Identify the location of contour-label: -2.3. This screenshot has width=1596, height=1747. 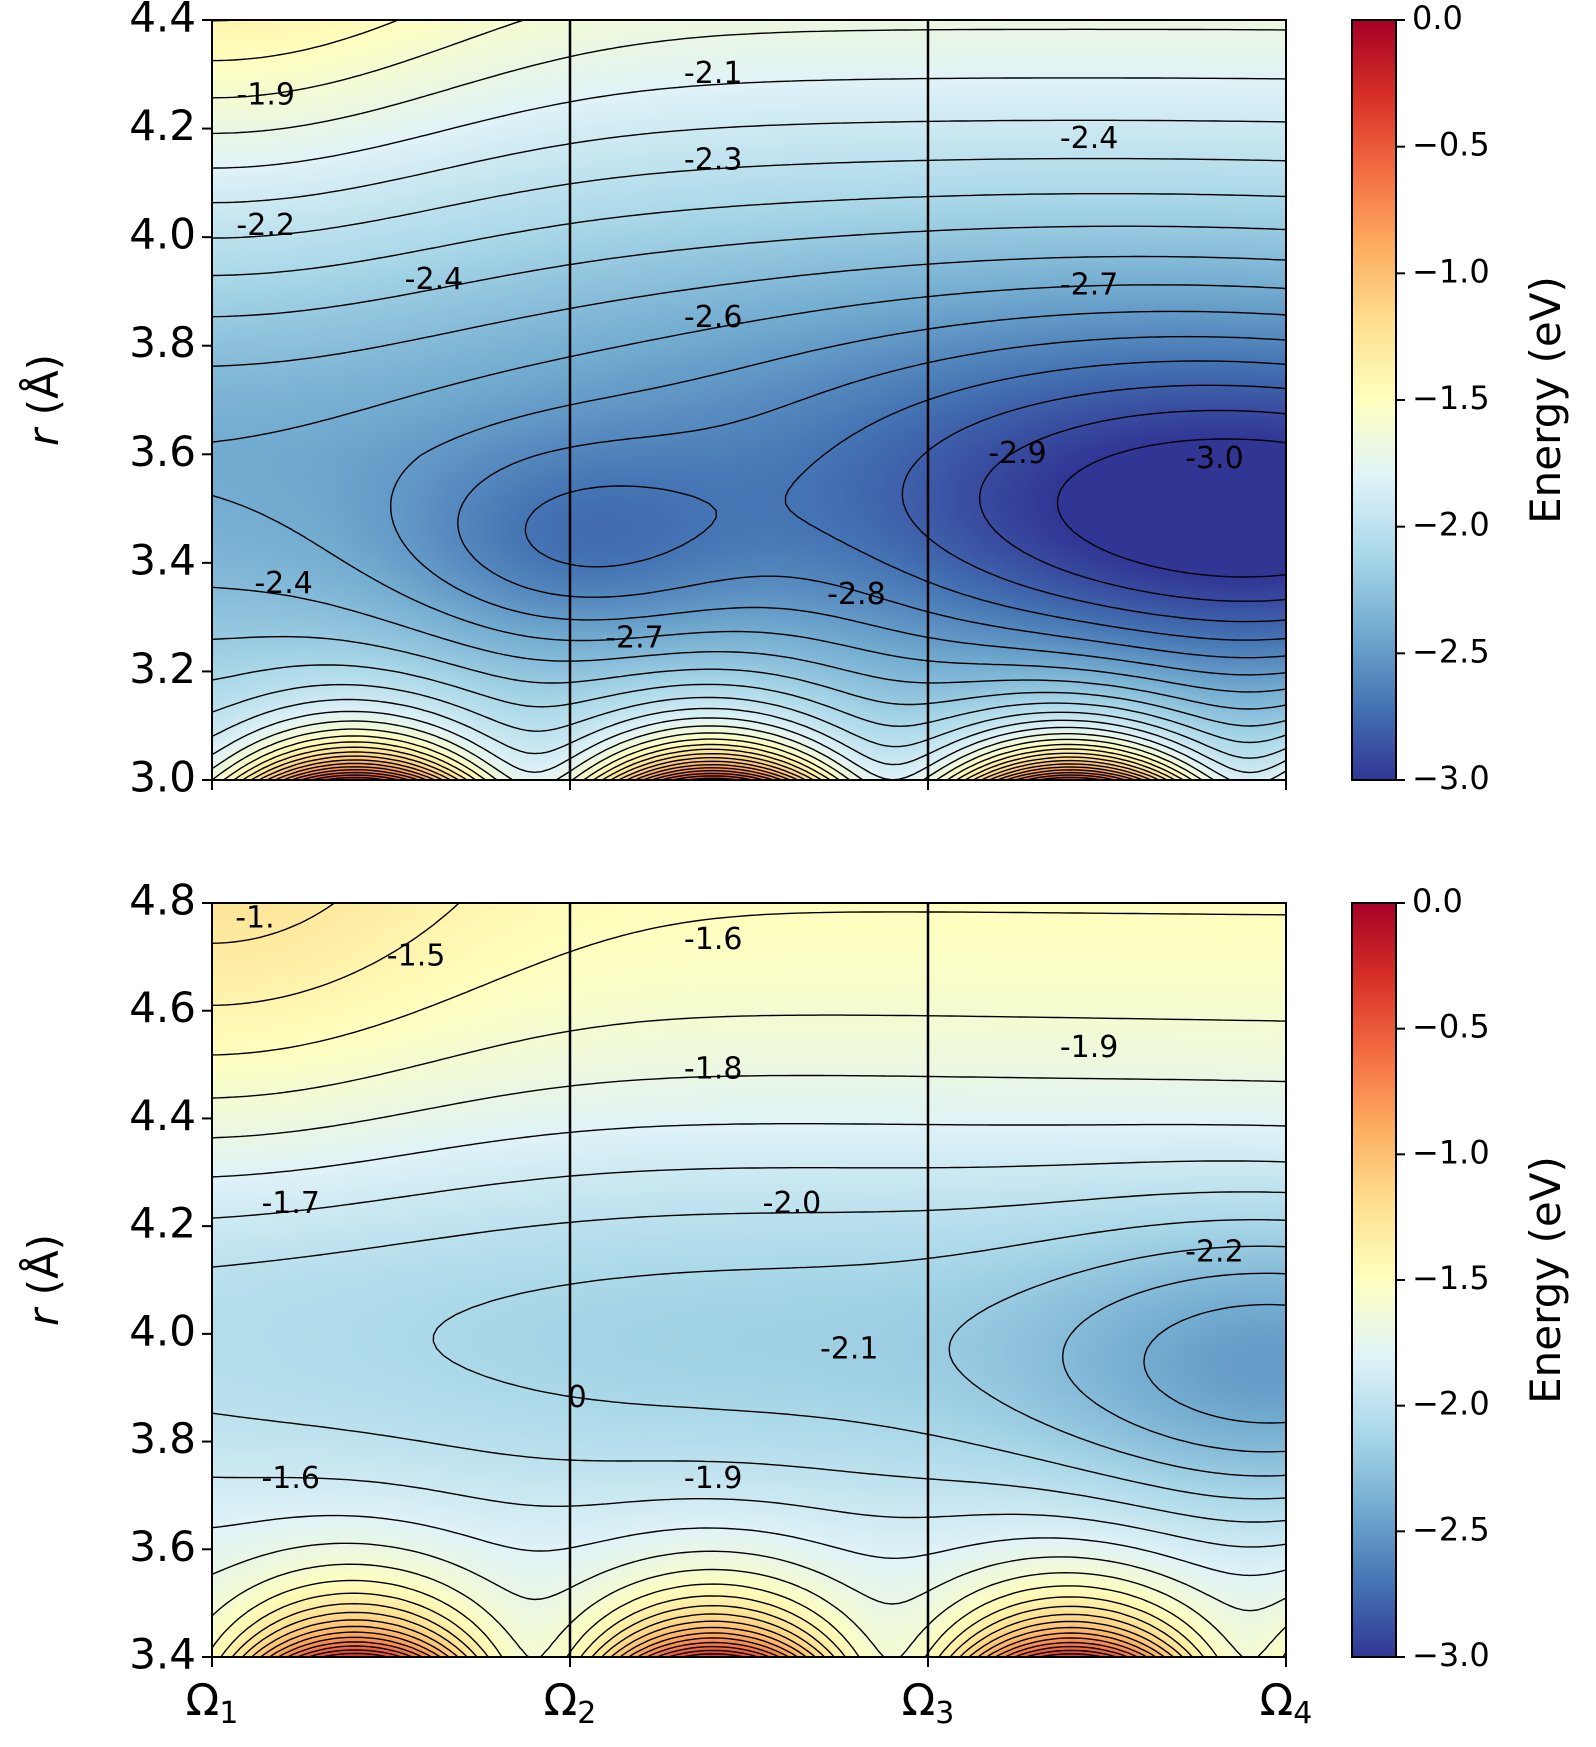
(713, 160).